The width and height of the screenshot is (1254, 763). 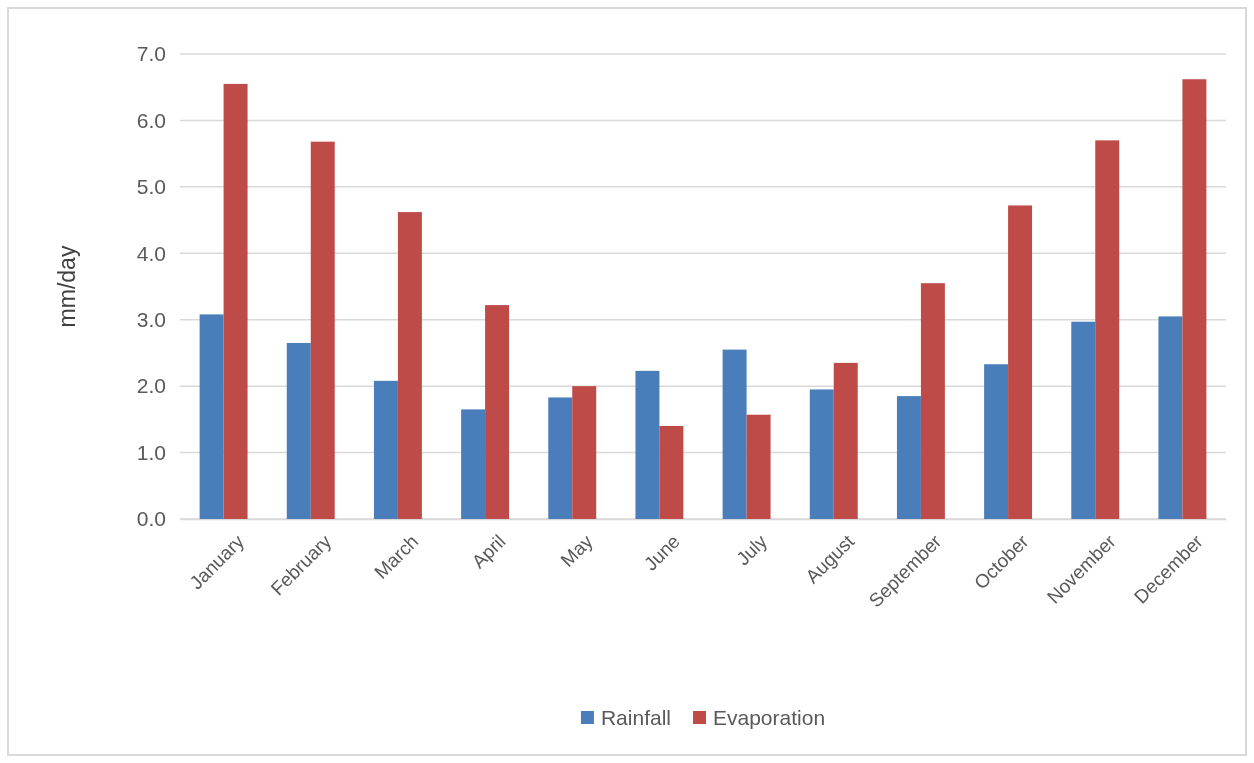 I want to click on y-tick-label: 6.0, so click(x=151, y=120).